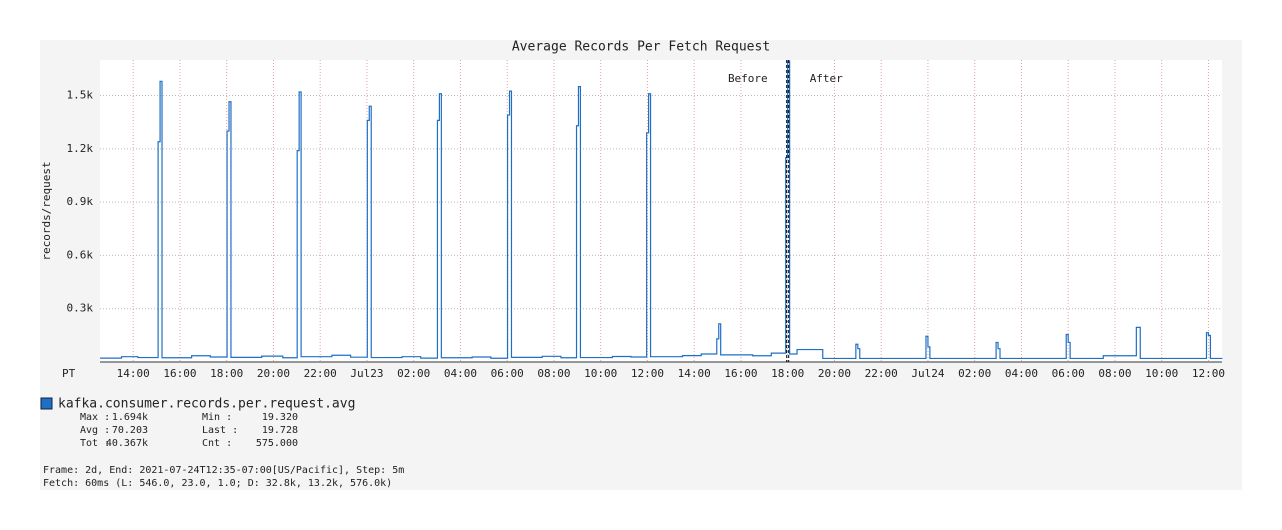 The width and height of the screenshot is (1282, 530). What do you see at coordinates (80, 201) in the screenshot?
I see `y-tick-label: 0.9k` at bounding box center [80, 201].